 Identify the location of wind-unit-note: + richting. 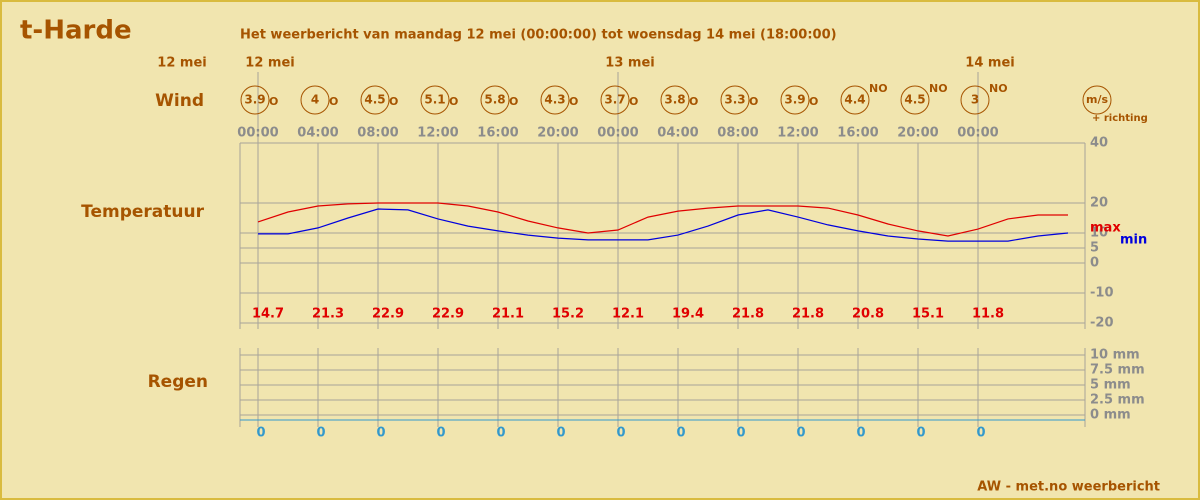
(1120, 118).